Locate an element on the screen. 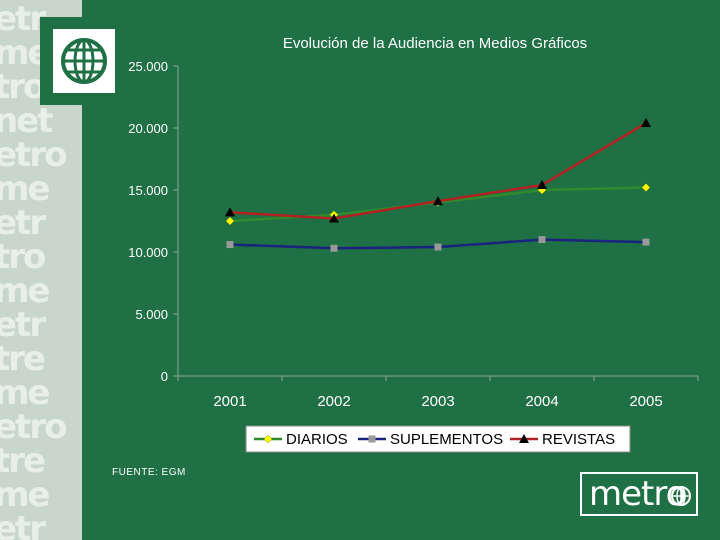  x-tick-label: 2005 is located at coordinates (645, 401).